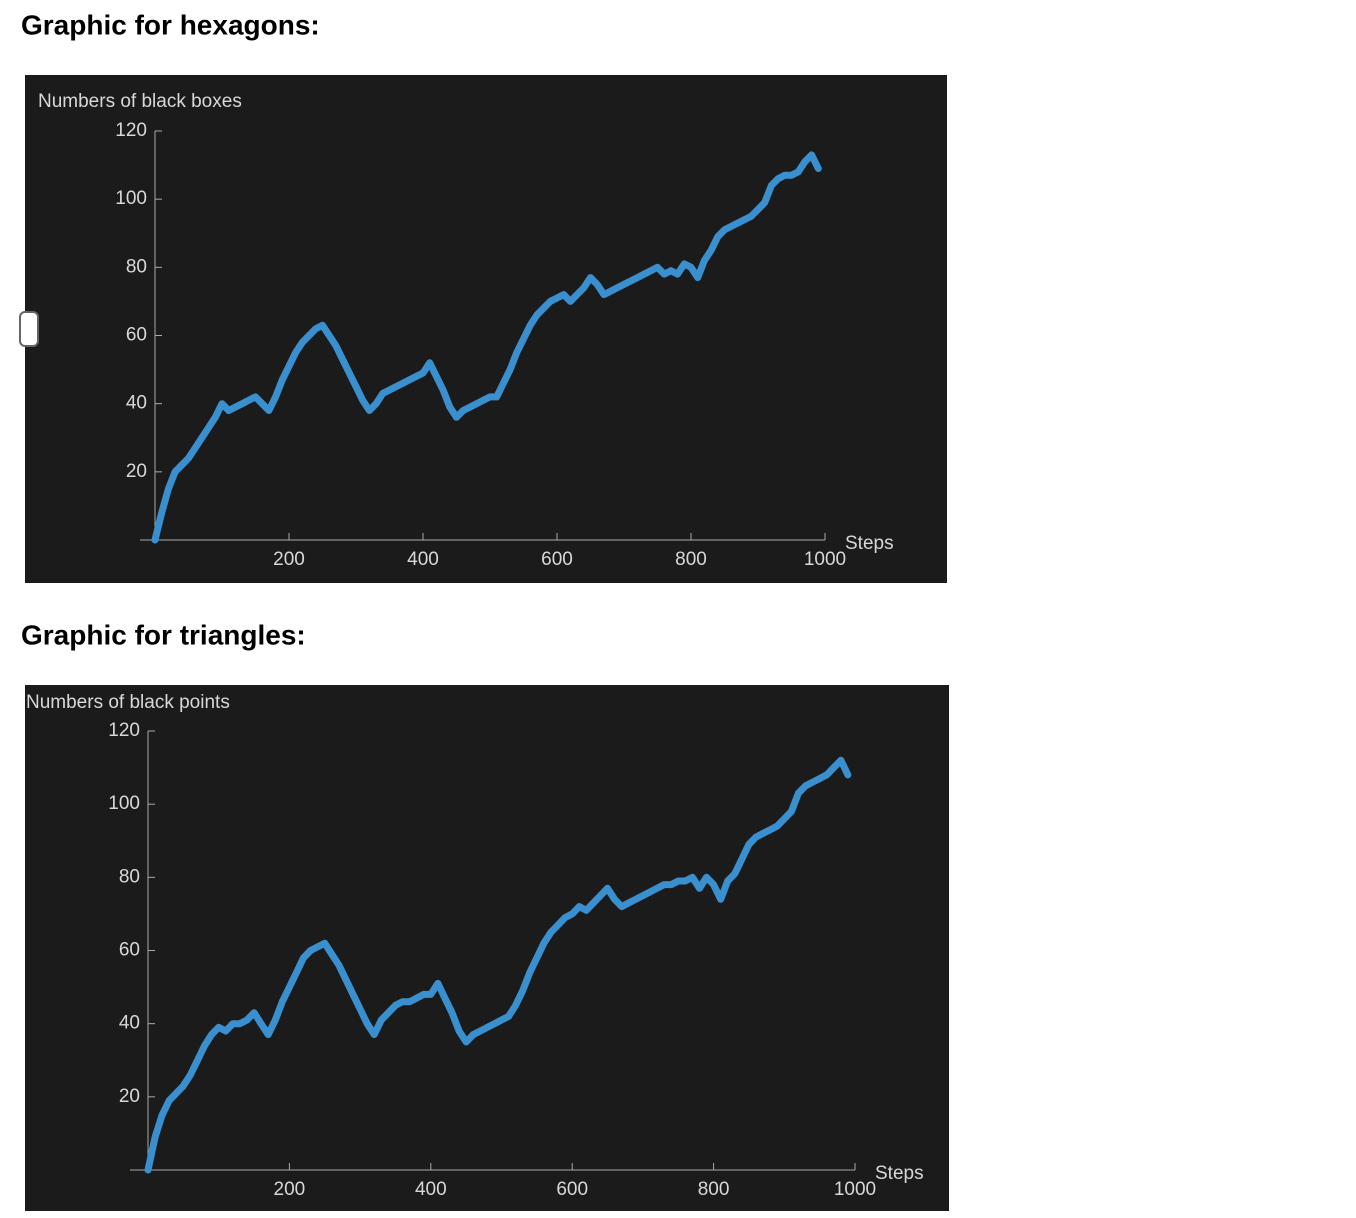 This screenshot has width=1356, height=1218. I want to click on heading: Graphic for triangles:, so click(163, 634).